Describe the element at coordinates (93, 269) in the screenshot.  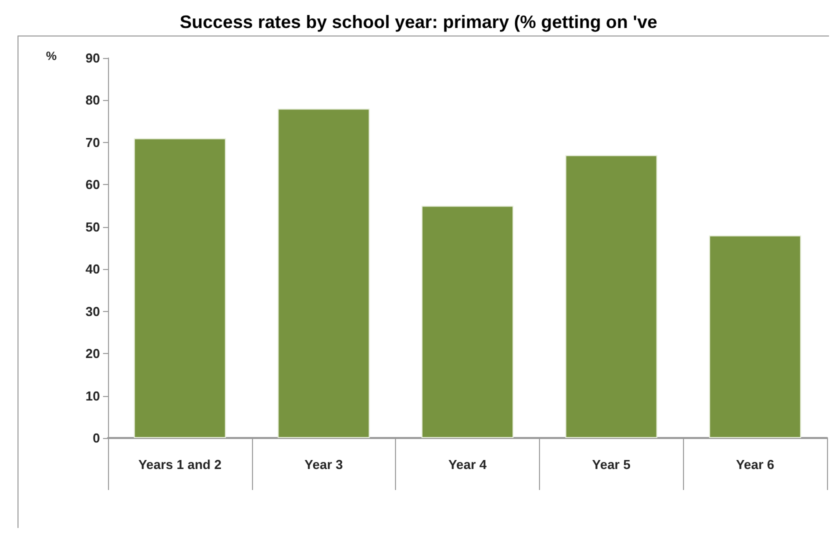
I see `y-tick-label: 40` at that location.